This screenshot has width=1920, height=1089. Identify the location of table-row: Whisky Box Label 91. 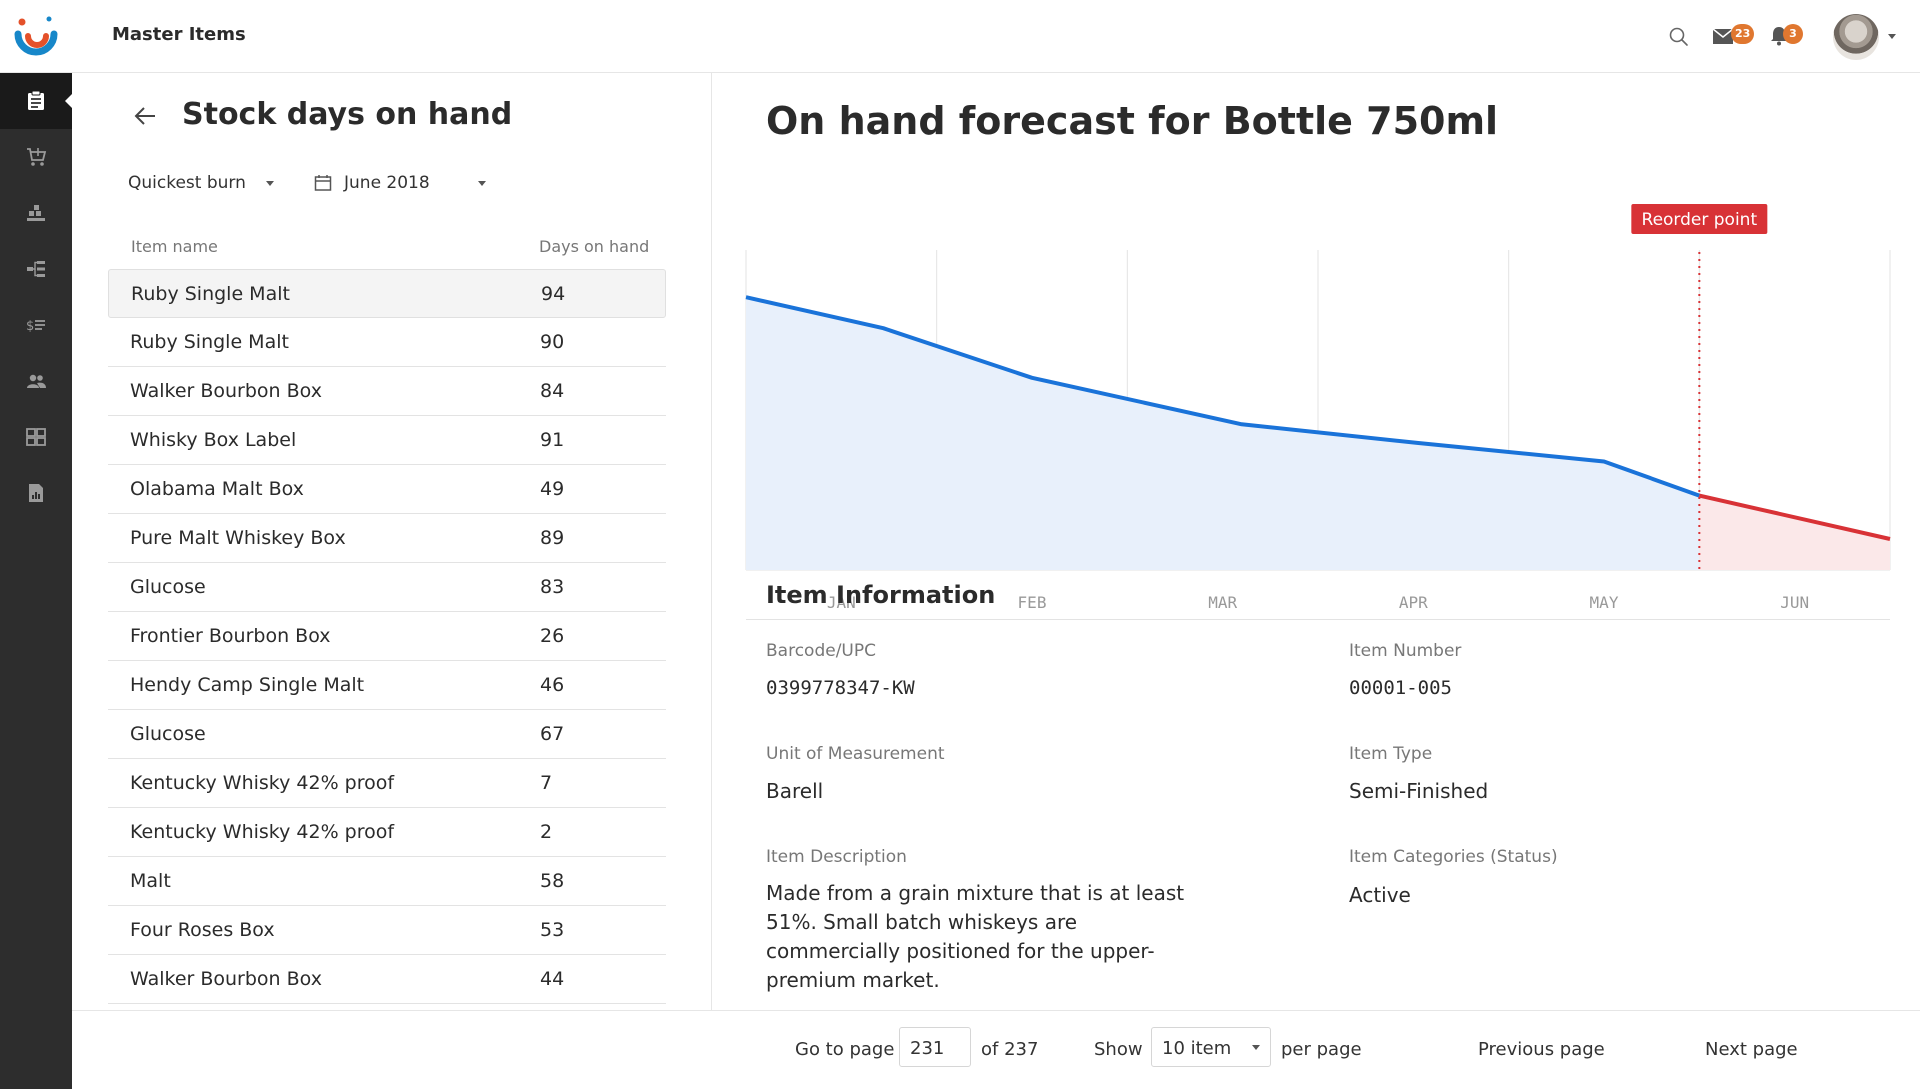
(387, 440).